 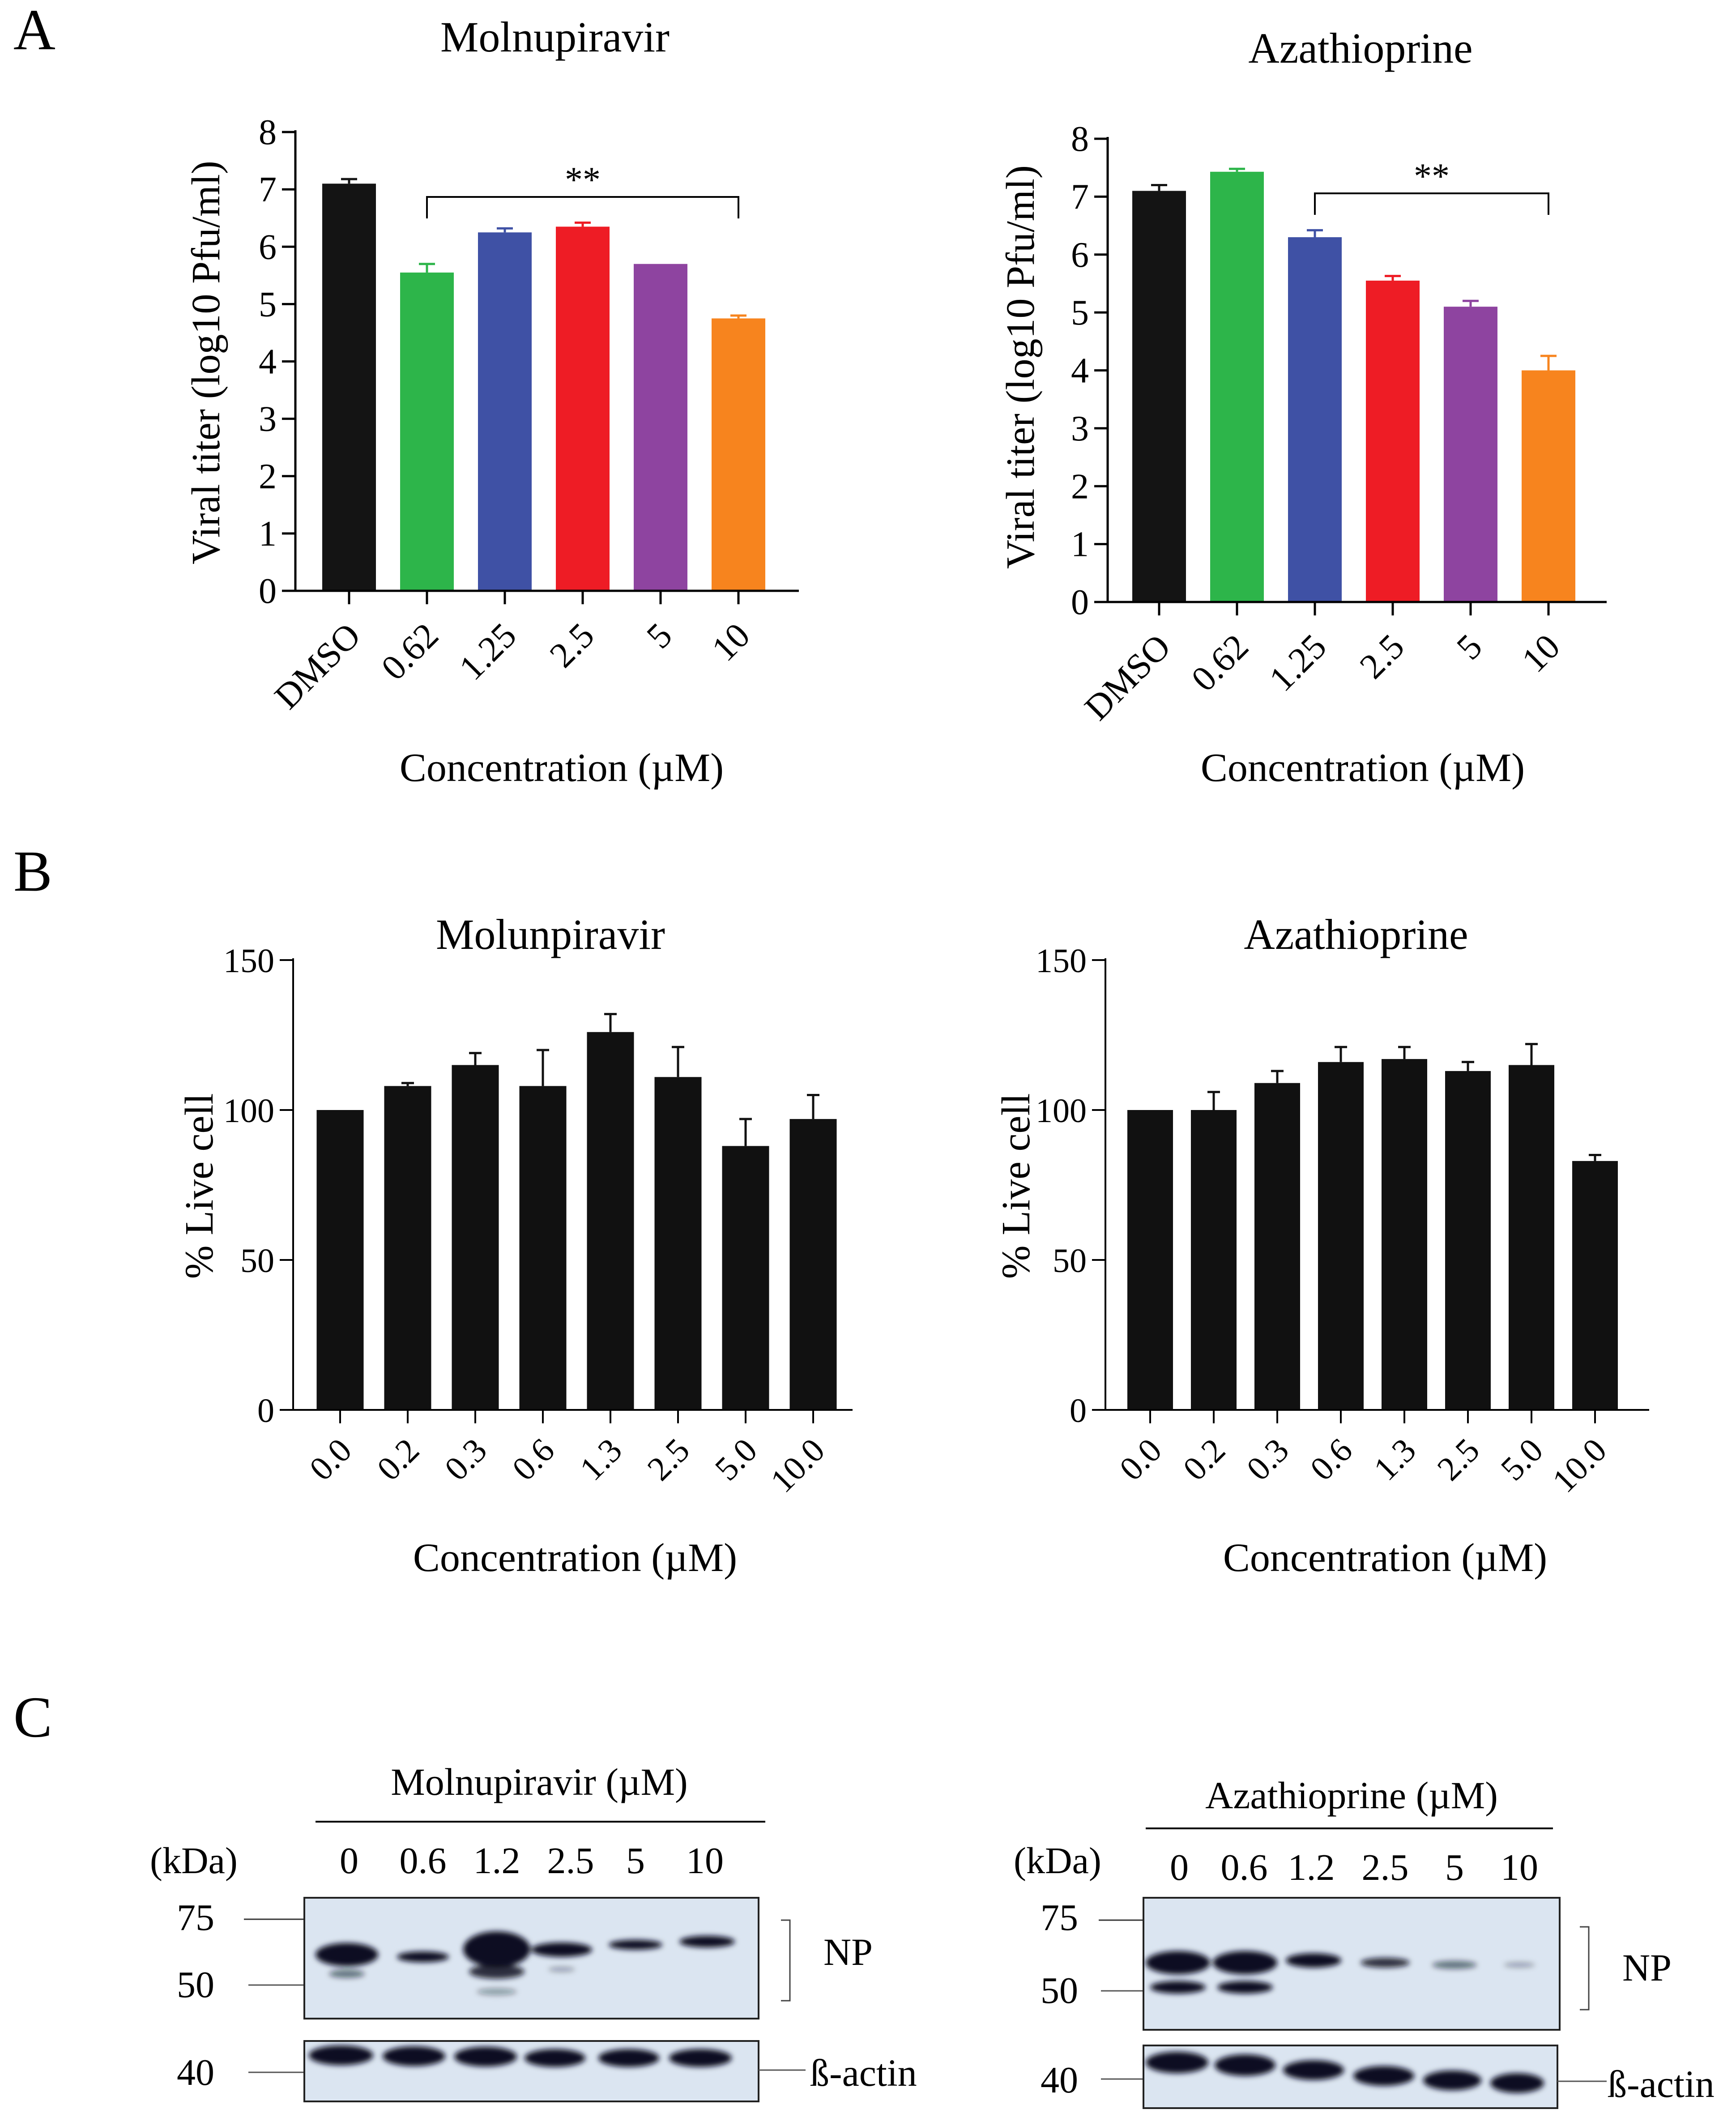 What do you see at coordinates (34, 31) in the screenshot?
I see `panel-letter-a: A` at bounding box center [34, 31].